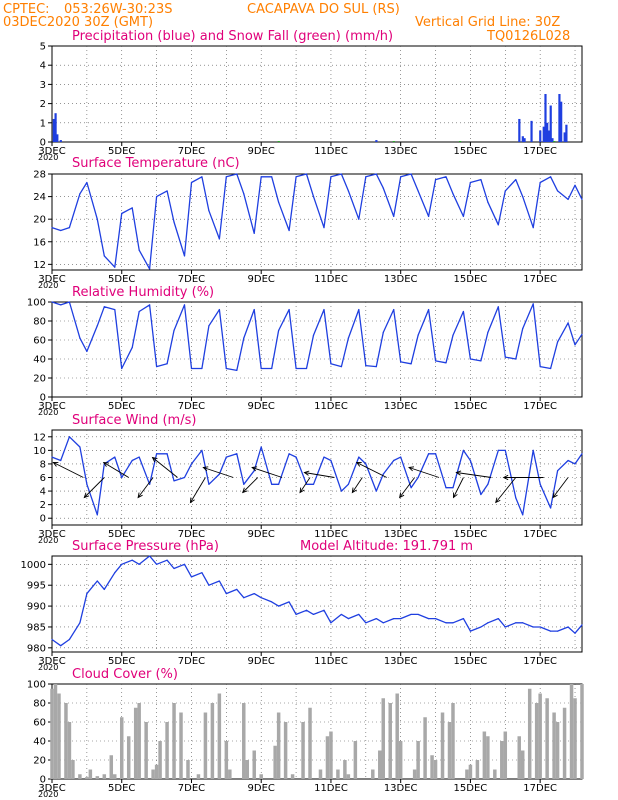 The width and height of the screenshot is (618, 800). What do you see at coordinates (401, 279) in the screenshot?
I see `temp-xtick-label: 13DEC` at bounding box center [401, 279].